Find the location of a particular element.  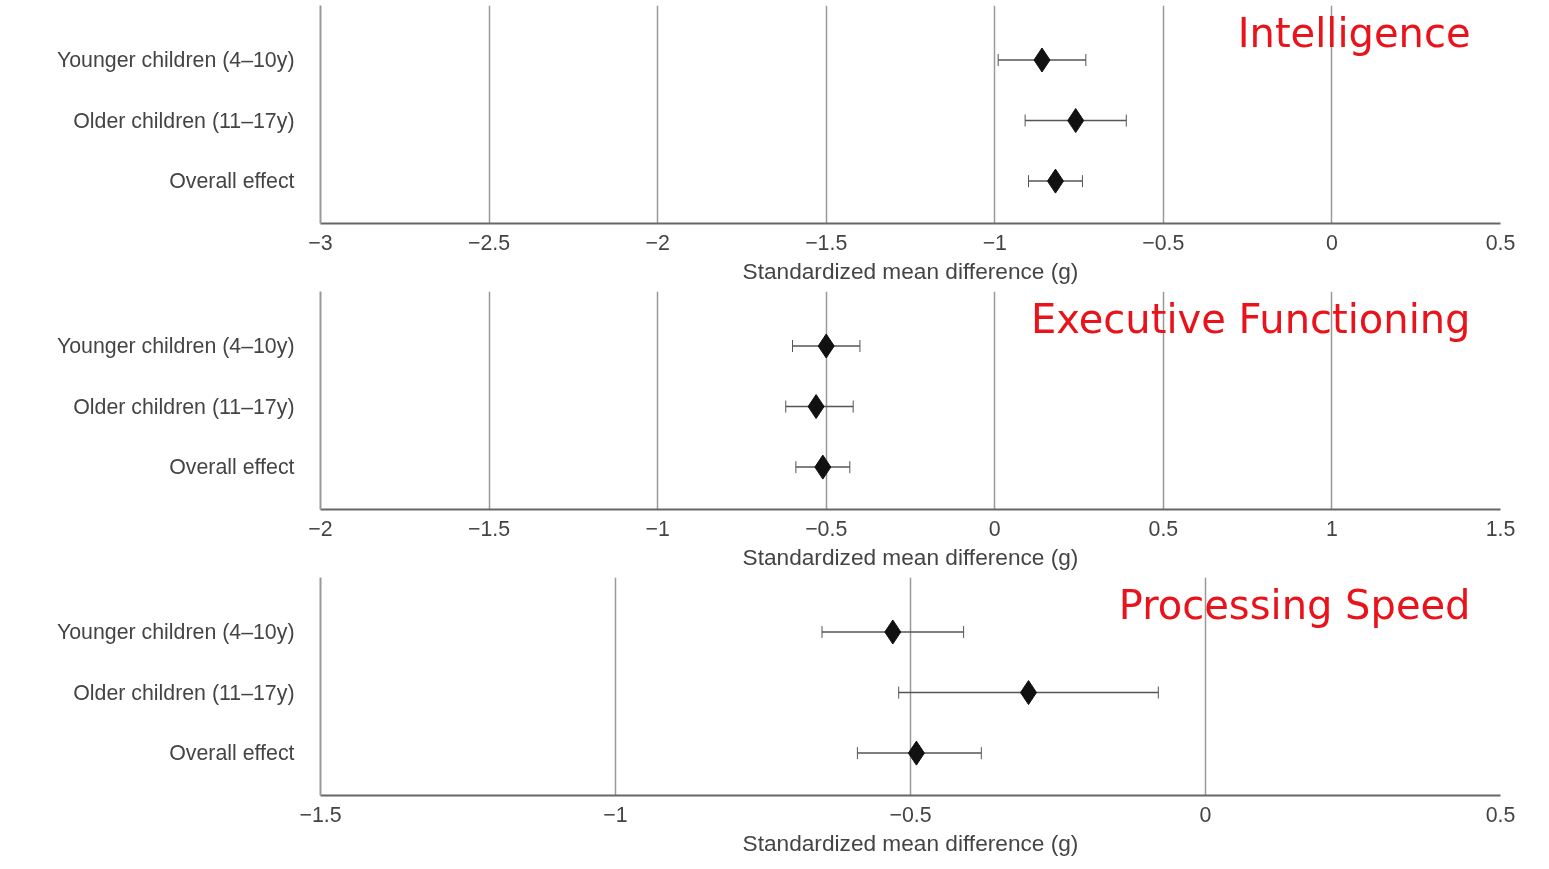

x-tick-label: 1 is located at coordinates (1332, 528).